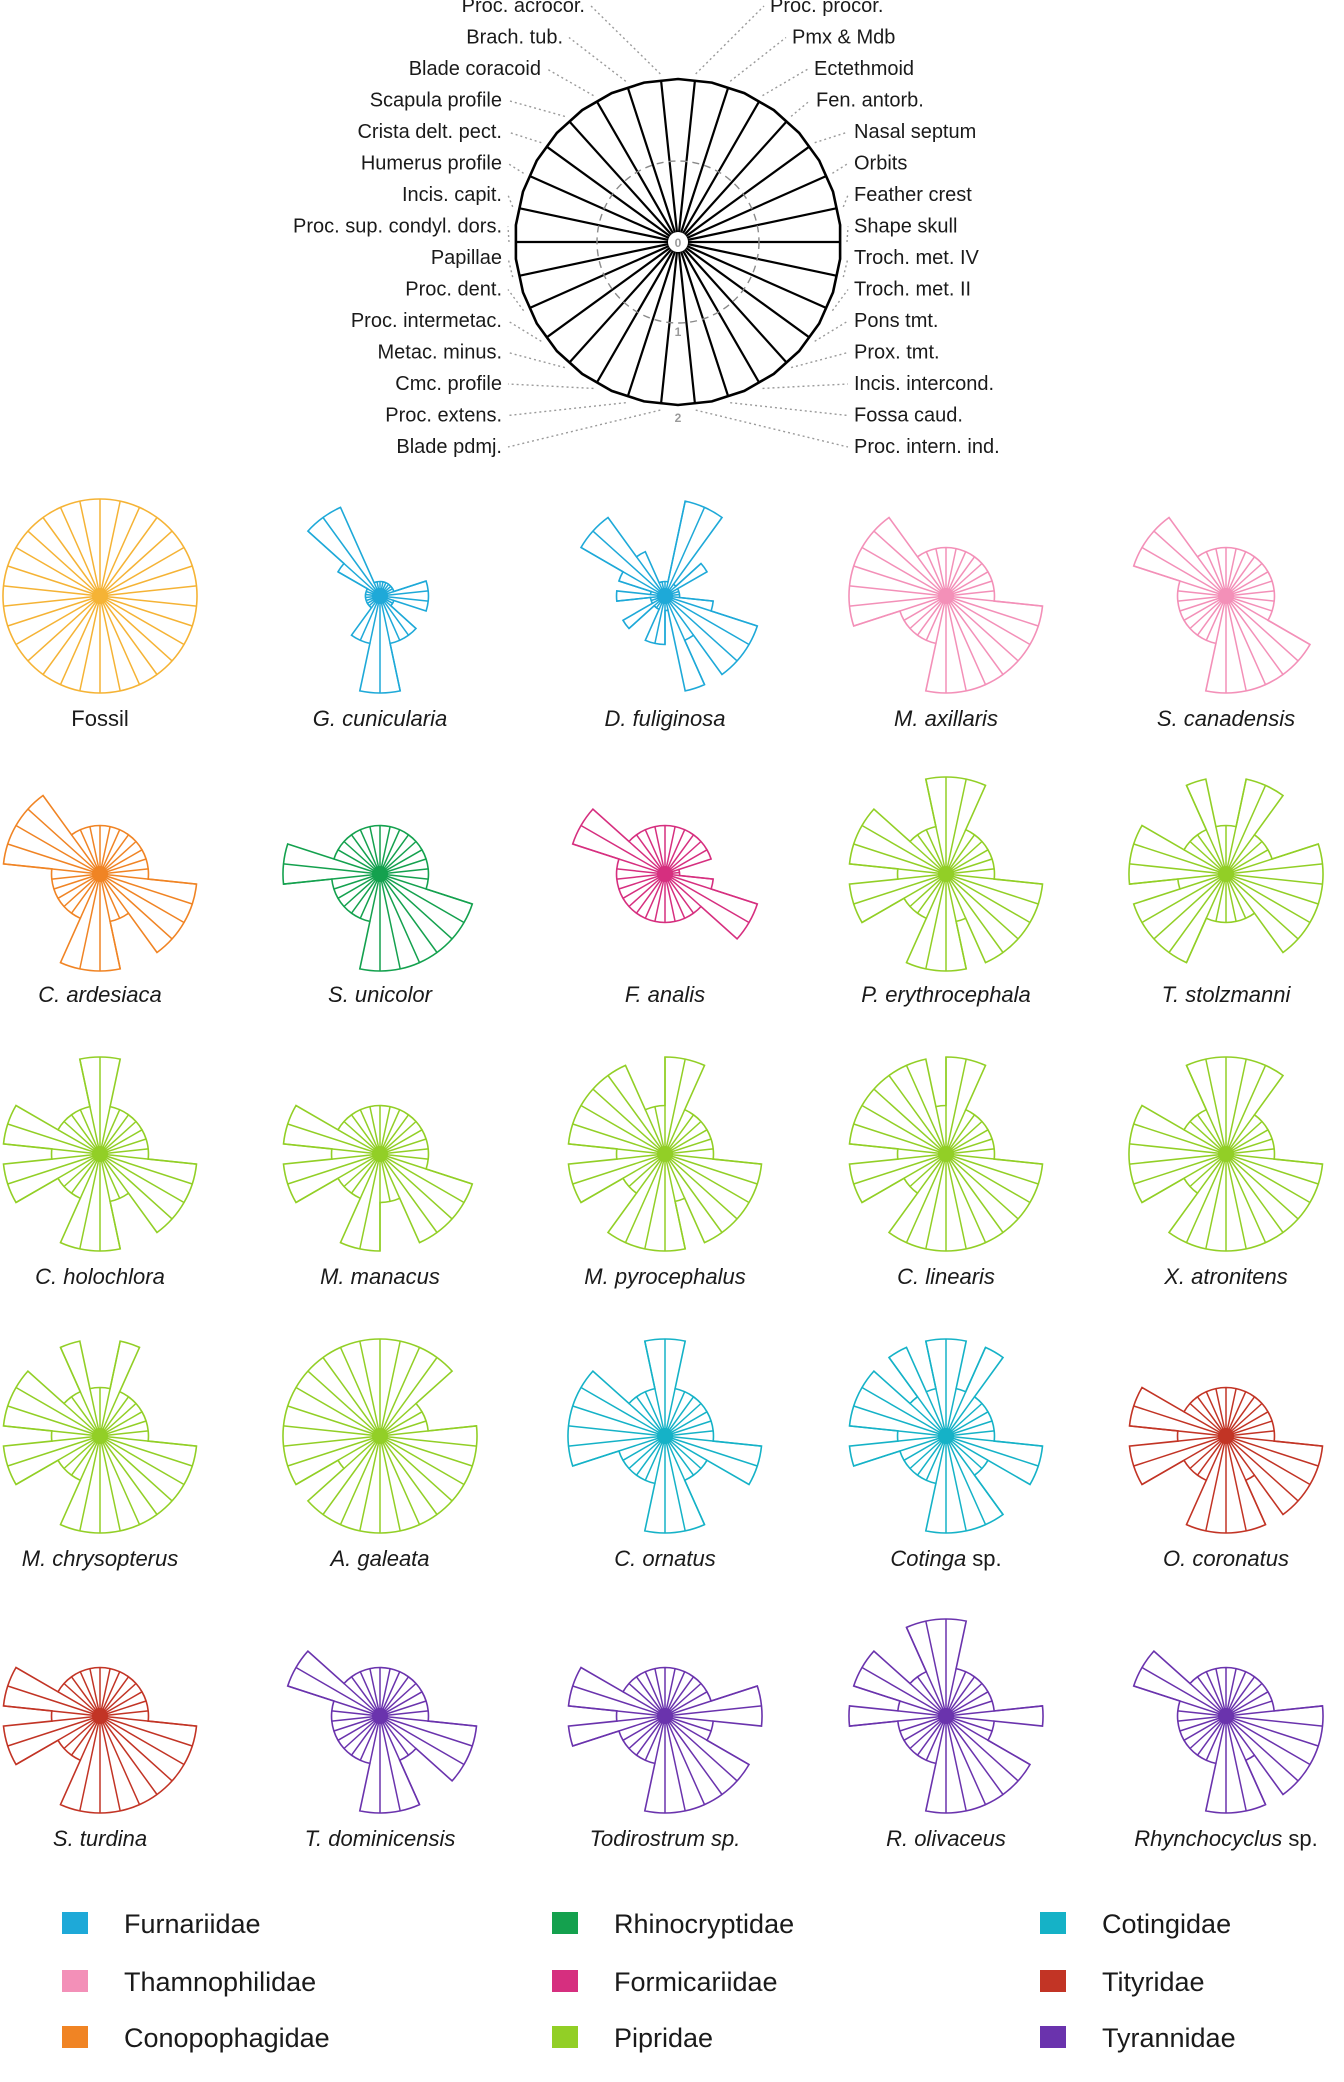  I want to click on axis-label: Troch. met. II, so click(912, 290).